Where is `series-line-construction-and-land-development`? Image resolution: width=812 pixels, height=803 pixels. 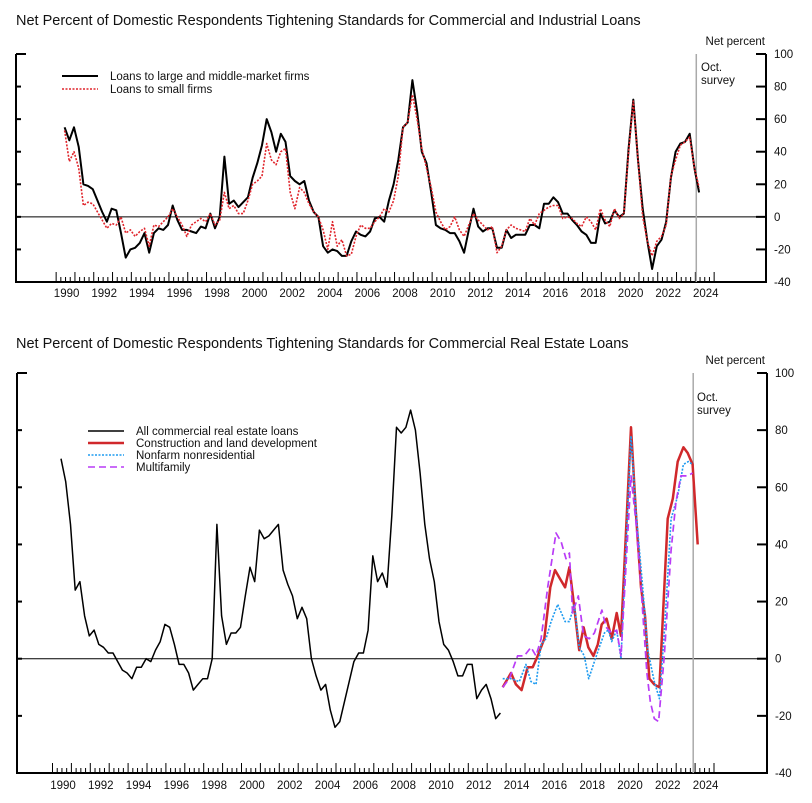
series-line-construction-and-land-development is located at coordinates (600, 559).